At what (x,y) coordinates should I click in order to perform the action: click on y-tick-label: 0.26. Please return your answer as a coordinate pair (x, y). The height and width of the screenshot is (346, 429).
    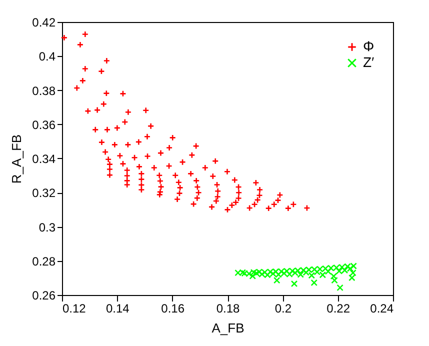
    Looking at the image, I should click on (44, 295).